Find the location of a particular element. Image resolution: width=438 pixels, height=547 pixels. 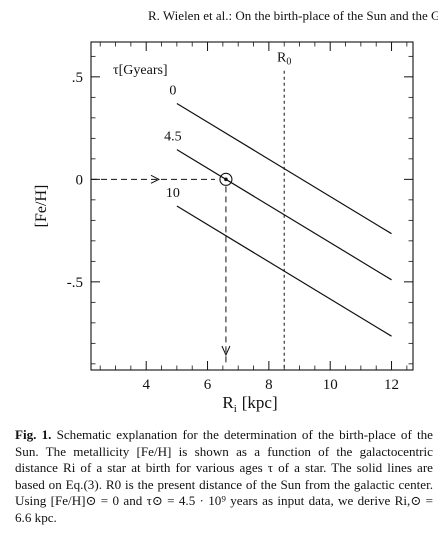

x-axis-label: Ri [kpc] is located at coordinates (249, 404).